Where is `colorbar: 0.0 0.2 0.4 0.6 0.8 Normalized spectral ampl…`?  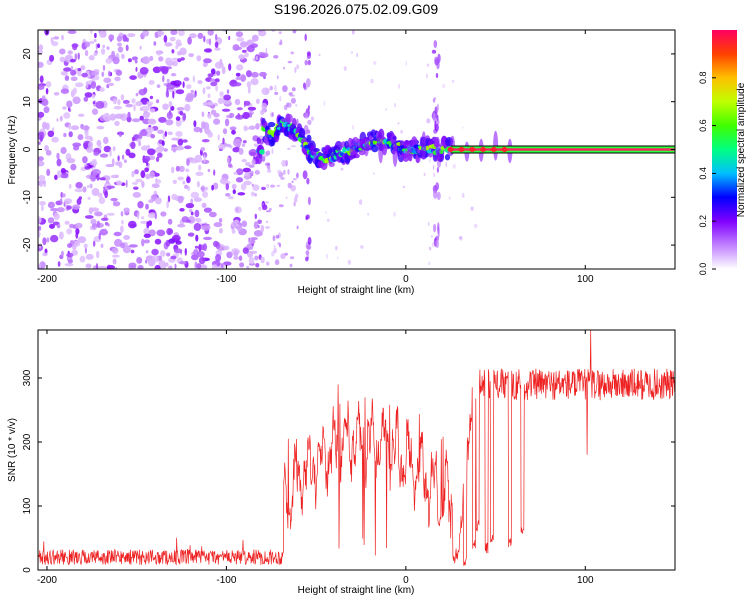
colorbar: 0.0 0.2 0.4 0.6 0.8 Normalized spectral ampl… is located at coordinates (722, 152).